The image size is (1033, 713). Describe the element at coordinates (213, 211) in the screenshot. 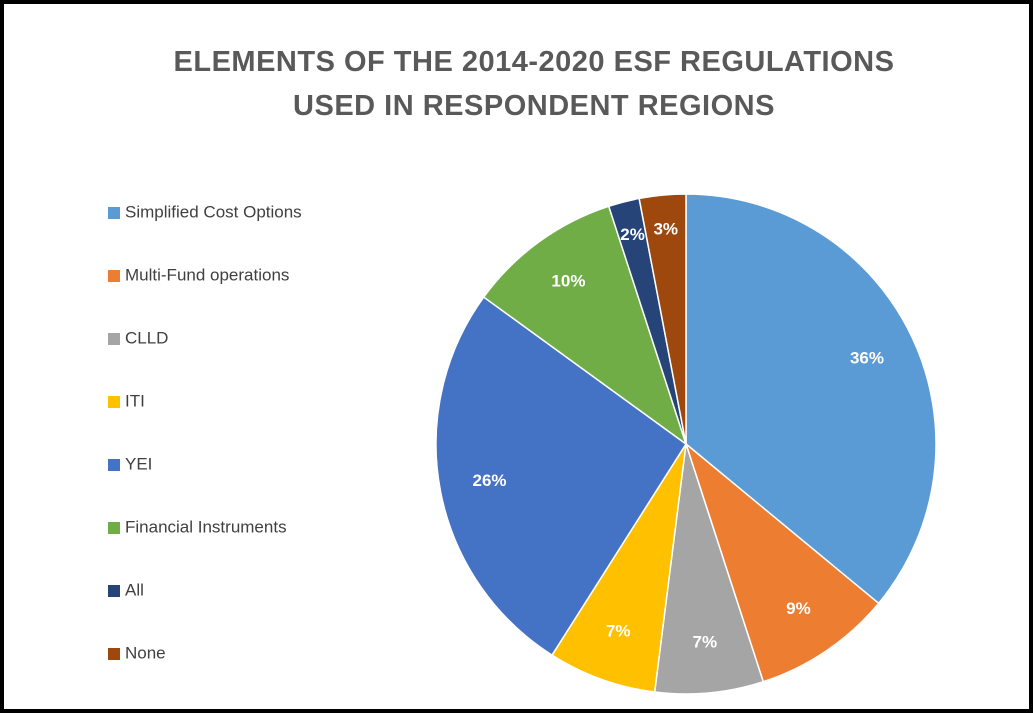

I see `legend-label: Simplified Cost Options` at that location.